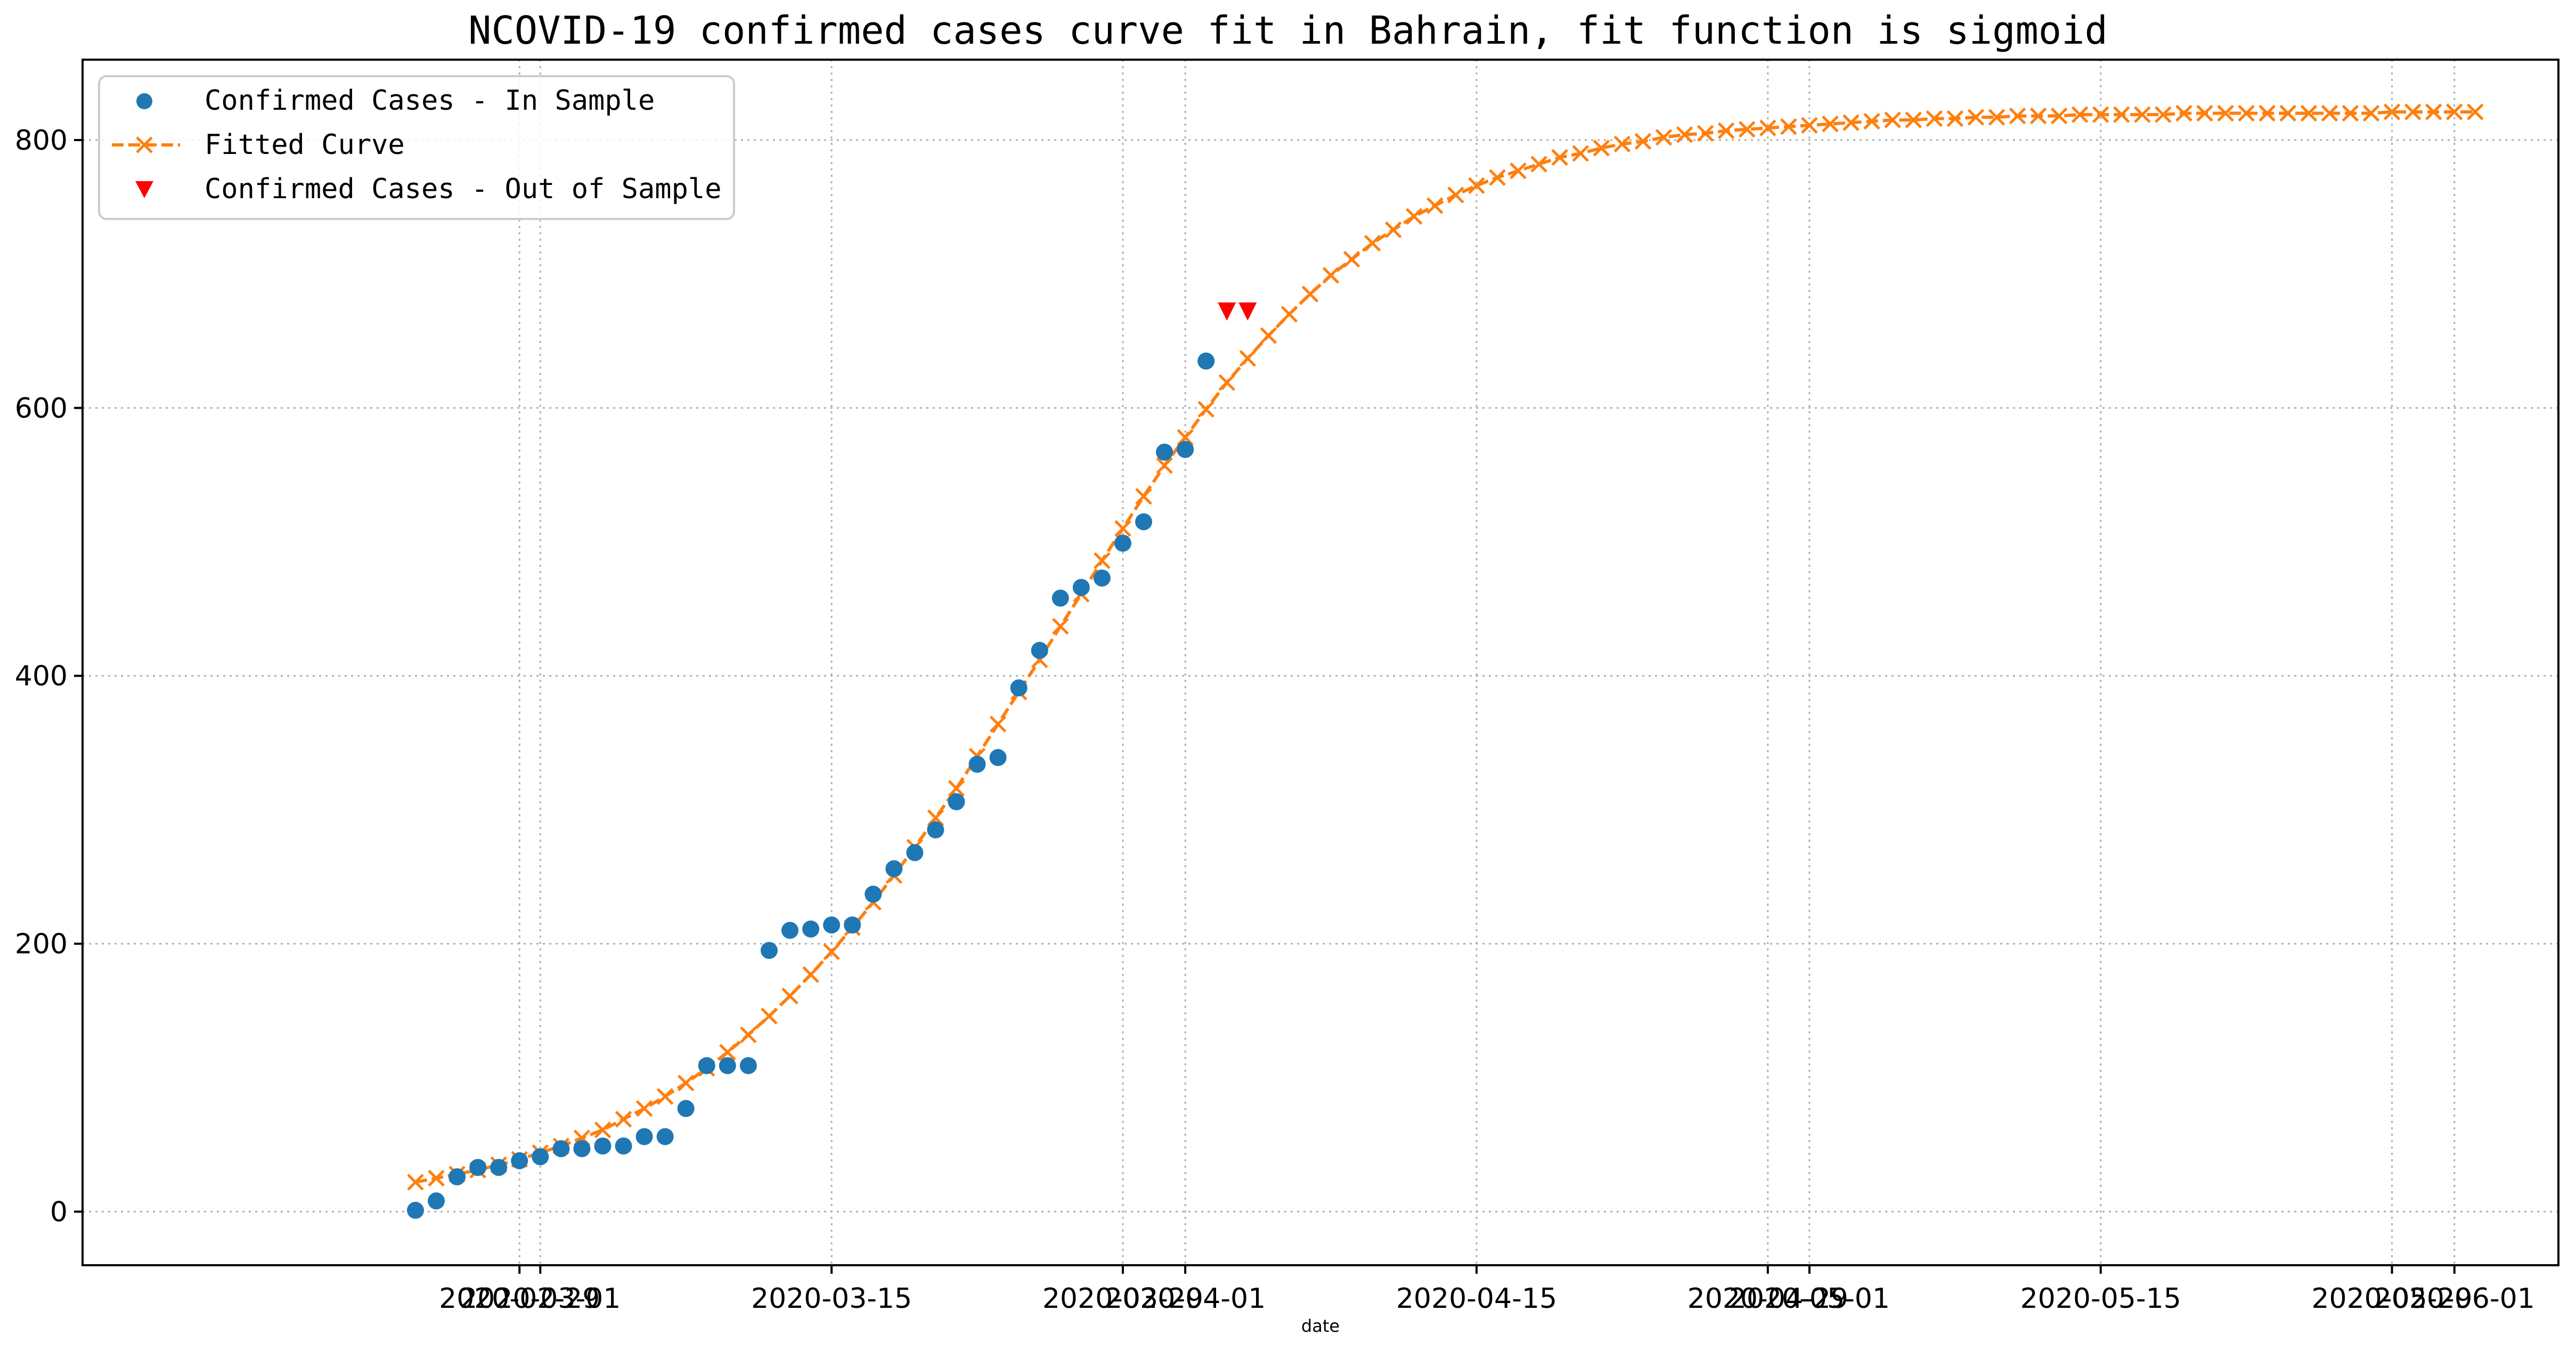 The image size is (2576, 1351). What do you see at coordinates (41, 677) in the screenshot?
I see `y-tick-label: 400` at bounding box center [41, 677].